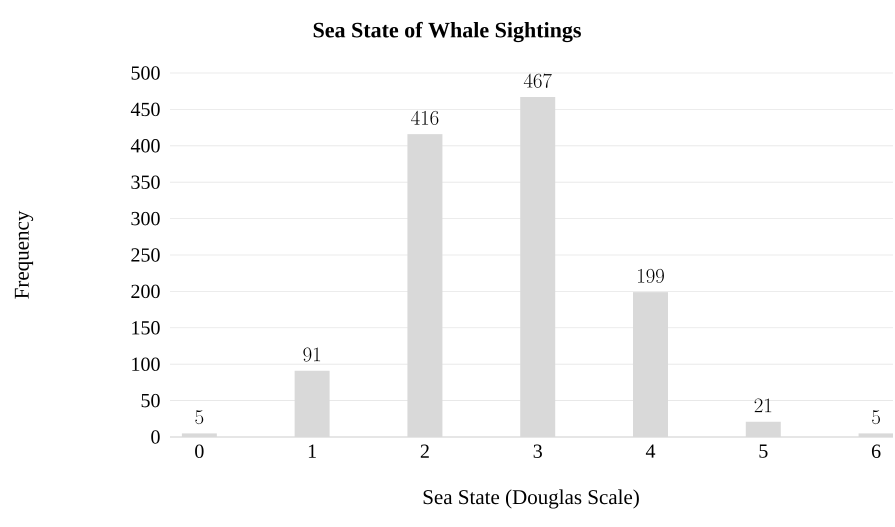  I want to click on x-axis-title: Sea State (Douglas Scale), so click(531, 499).